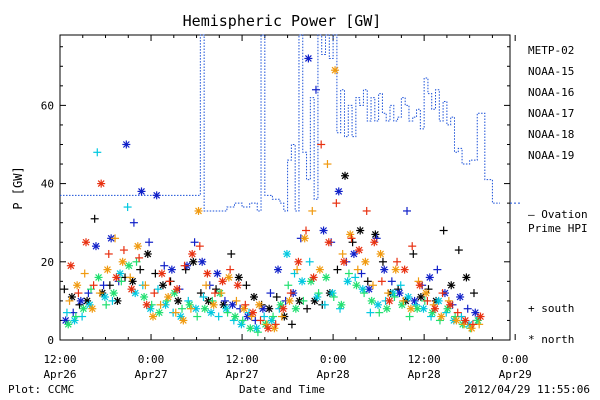 Image resolution: width=600 pixels, height=400 pixels. Describe the element at coordinates (558, 228) in the screenshot. I see `ovation-legend-line2: Prime HPI` at that location.